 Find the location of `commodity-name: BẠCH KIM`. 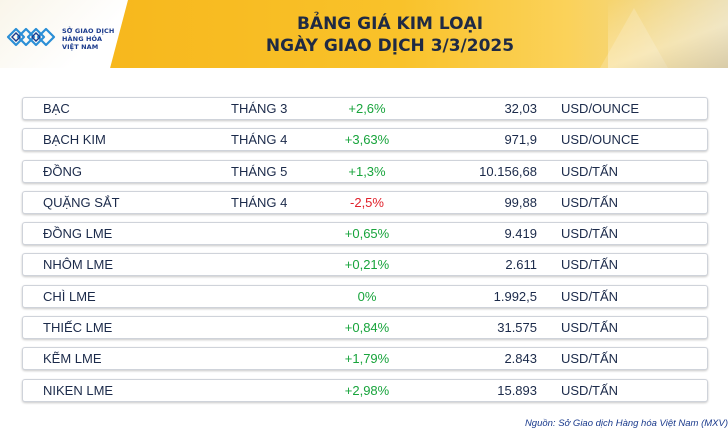

commodity-name: BẠCH KIM is located at coordinates (74, 140).